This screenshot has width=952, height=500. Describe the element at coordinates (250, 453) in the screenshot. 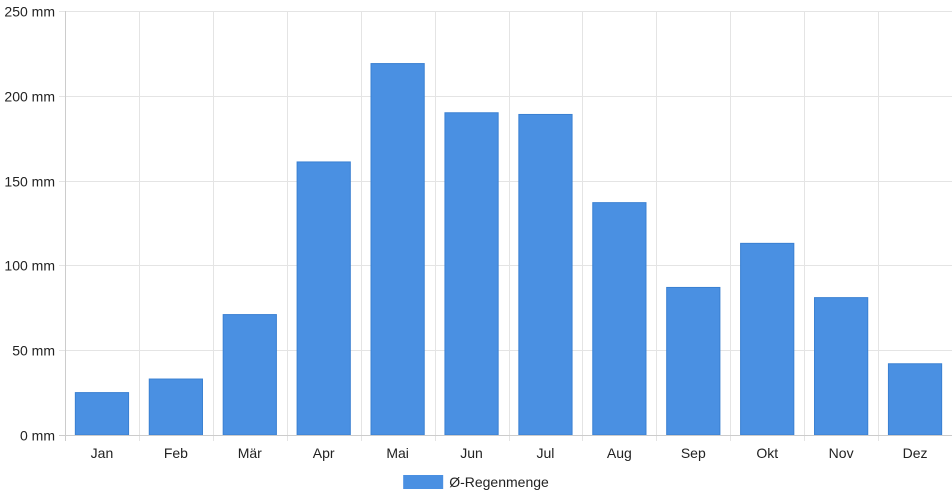

I see `x-tick-label: Mär` at that location.